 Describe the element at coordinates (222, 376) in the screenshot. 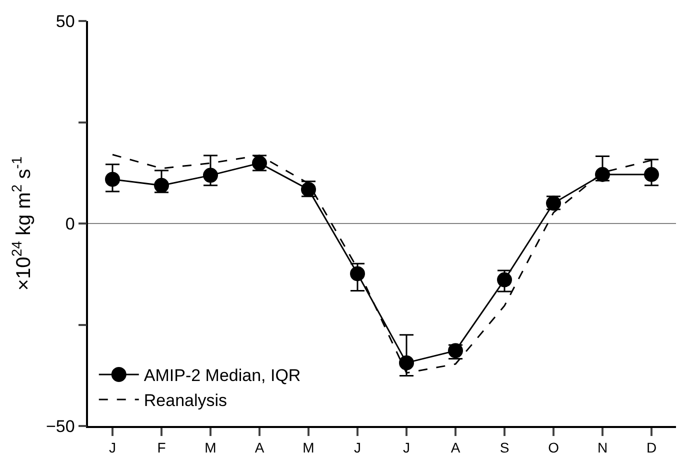

I see `legend-label: AMIP-2 Median, IQR` at that location.